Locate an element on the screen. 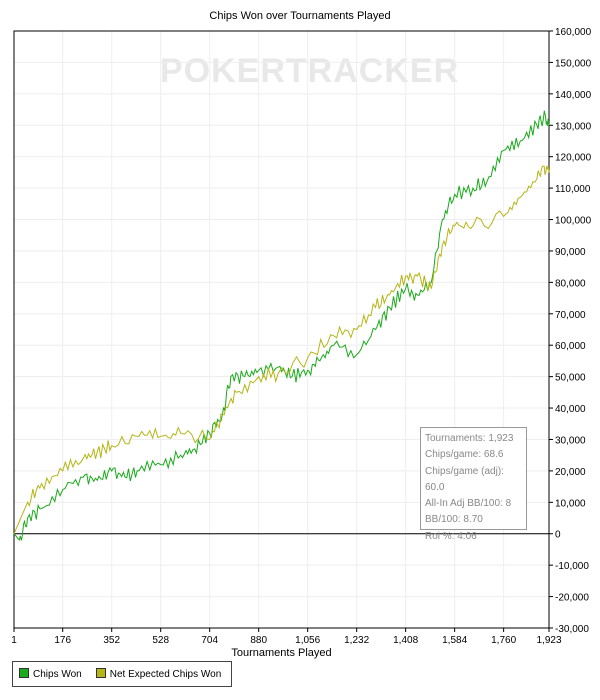 This screenshot has width=600, height=700. y-tick-label: 140,000 is located at coordinates (573, 95).